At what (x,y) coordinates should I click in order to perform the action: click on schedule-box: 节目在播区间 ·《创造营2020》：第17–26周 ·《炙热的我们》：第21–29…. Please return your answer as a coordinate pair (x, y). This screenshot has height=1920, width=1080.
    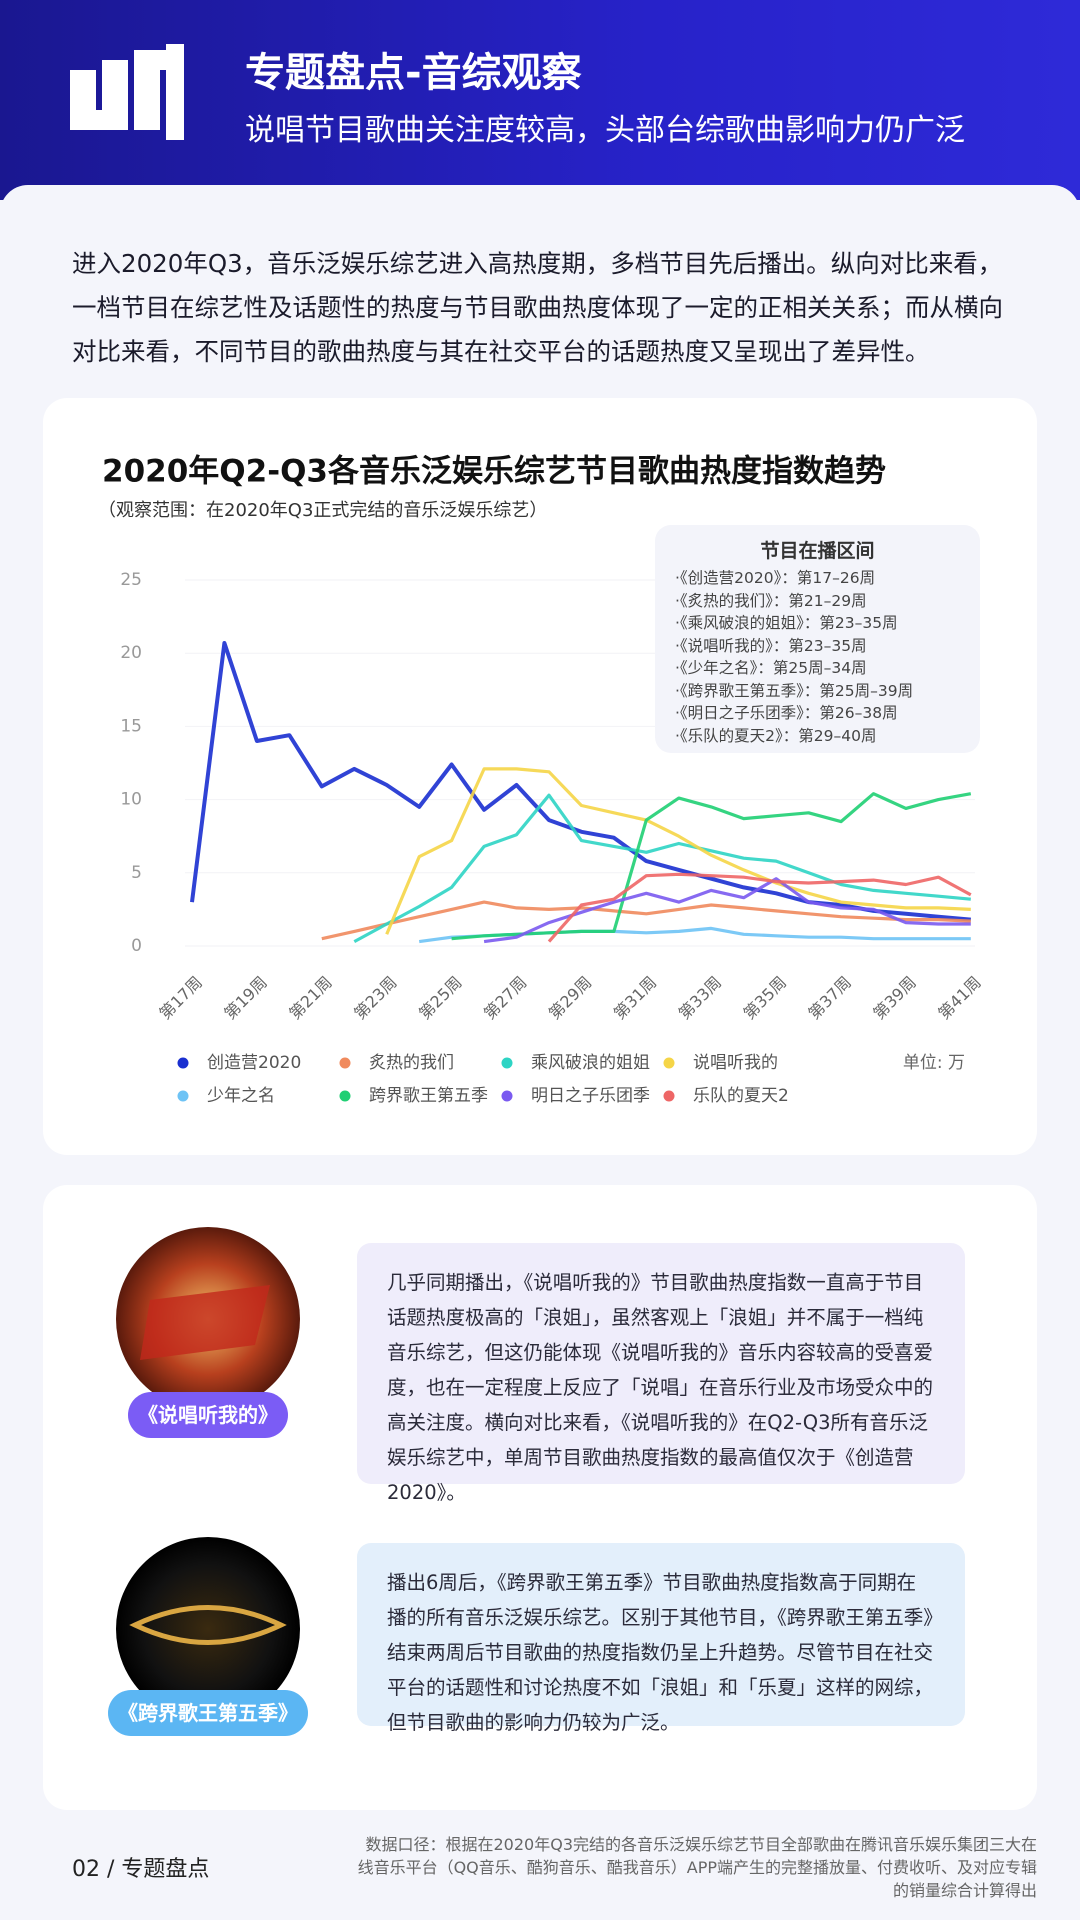
    Looking at the image, I should click on (817, 639).